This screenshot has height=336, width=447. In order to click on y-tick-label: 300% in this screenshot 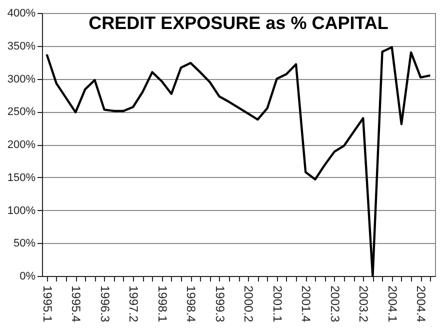, I will do `click(21, 79)`.